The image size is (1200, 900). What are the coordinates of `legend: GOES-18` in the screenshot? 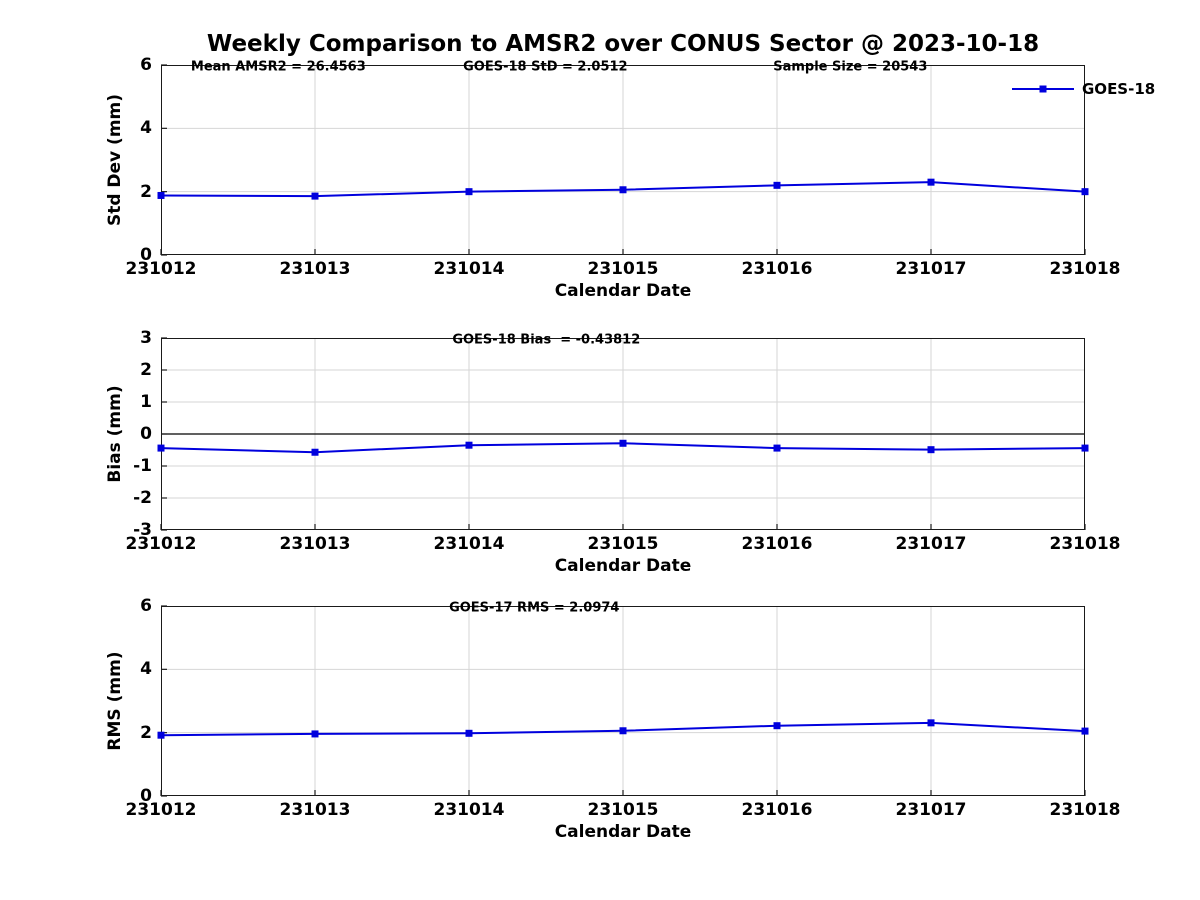 It's located at (1083, 89).